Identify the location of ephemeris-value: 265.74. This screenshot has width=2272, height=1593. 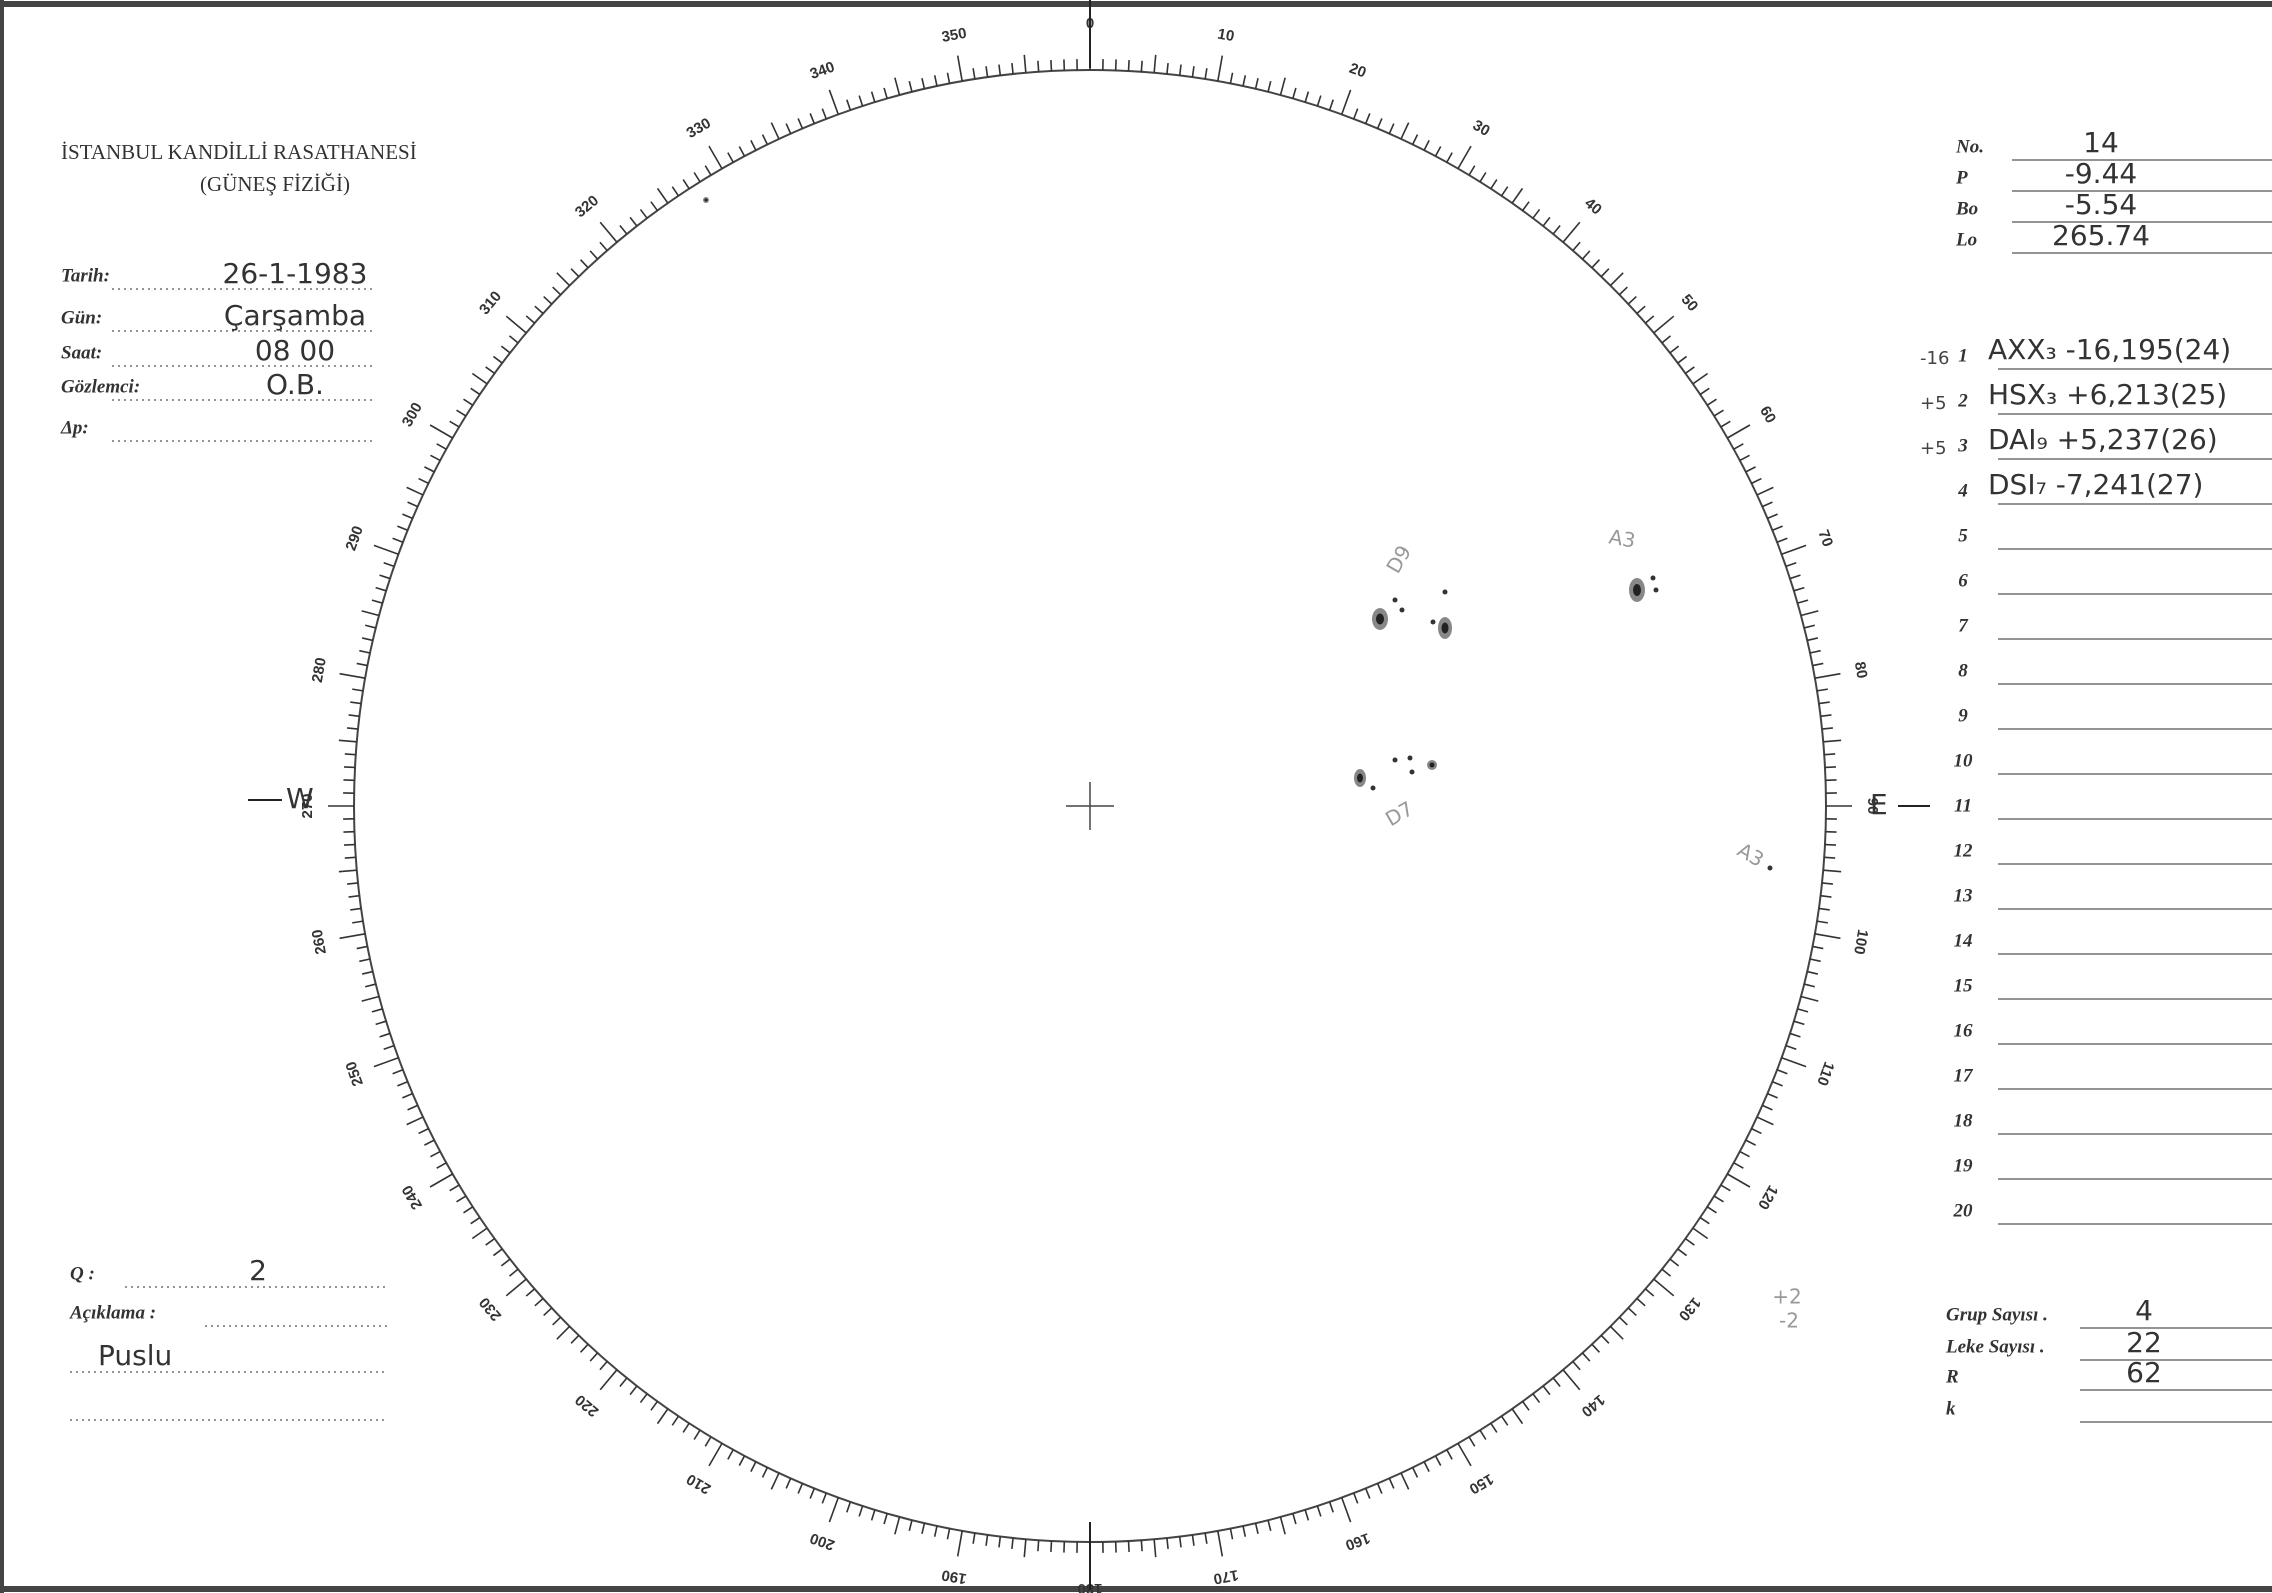
(2101, 235).